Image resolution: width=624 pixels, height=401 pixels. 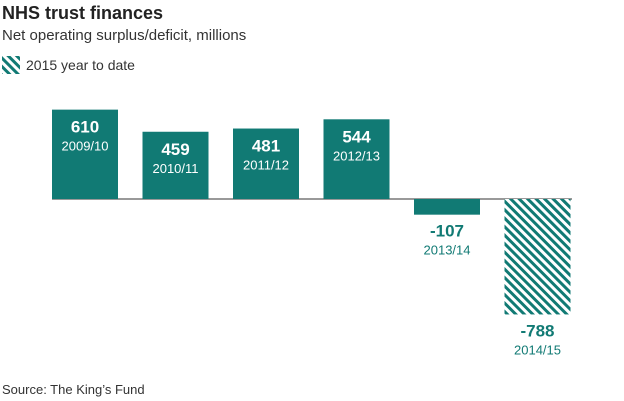 What do you see at coordinates (175, 168) in the screenshot?
I see `category-label: 2010/11` at bounding box center [175, 168].